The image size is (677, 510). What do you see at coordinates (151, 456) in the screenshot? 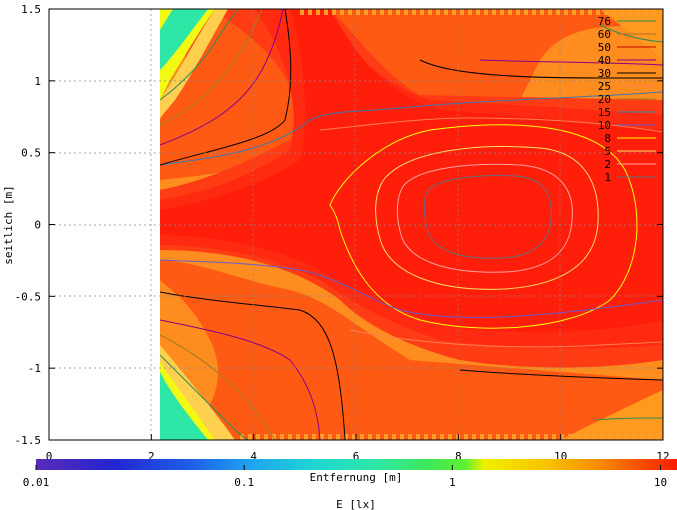
I see `x-tick-label: 2` at bounding box center [151, 456].